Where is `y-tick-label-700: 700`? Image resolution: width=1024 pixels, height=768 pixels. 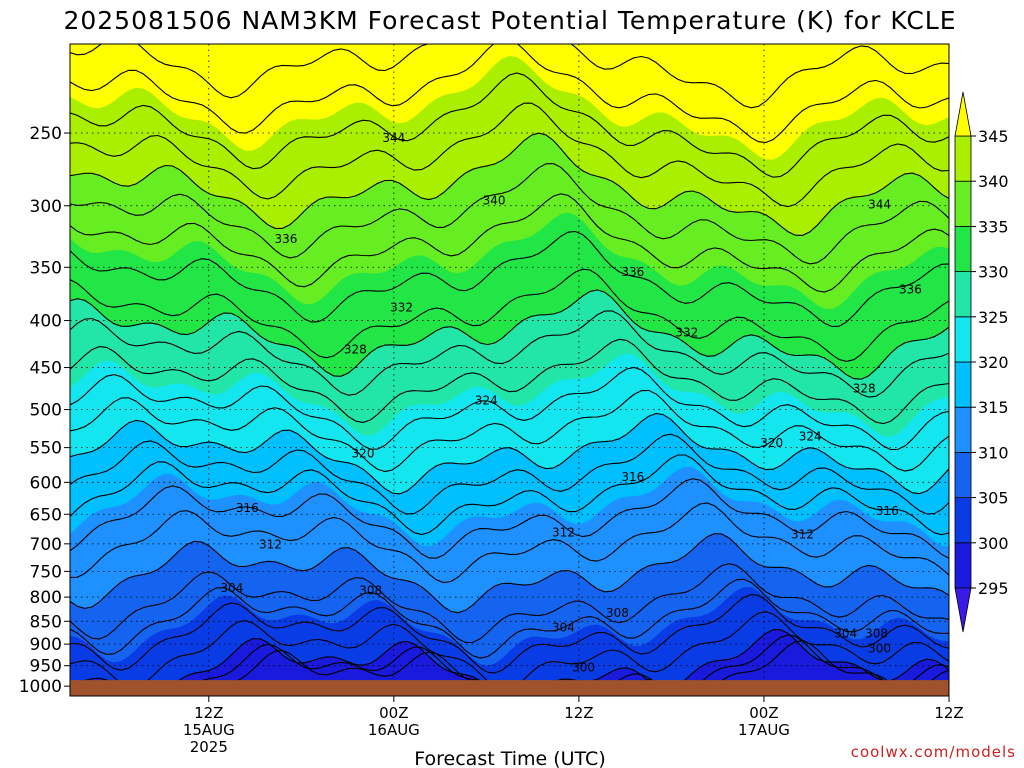 y-tick-label-700: 700 is located at coordinates (46, 545).